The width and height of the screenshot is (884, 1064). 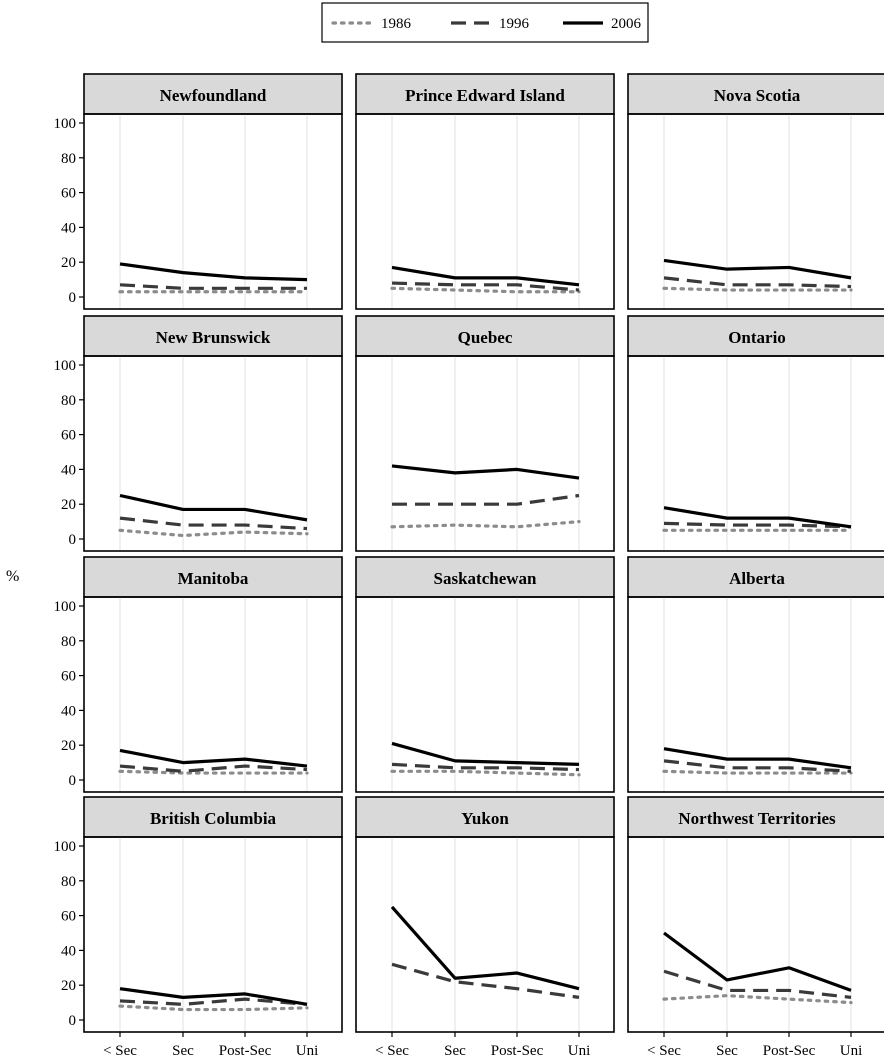 I want to click on panel-northwest-territories: Northwest Territories < Sec Sec Post-Sec Uni, so click(x=755, y=927).